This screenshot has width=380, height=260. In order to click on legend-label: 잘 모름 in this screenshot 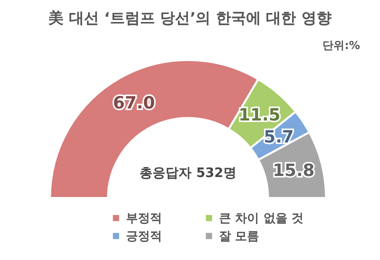, I will do `click(239, 236)`.